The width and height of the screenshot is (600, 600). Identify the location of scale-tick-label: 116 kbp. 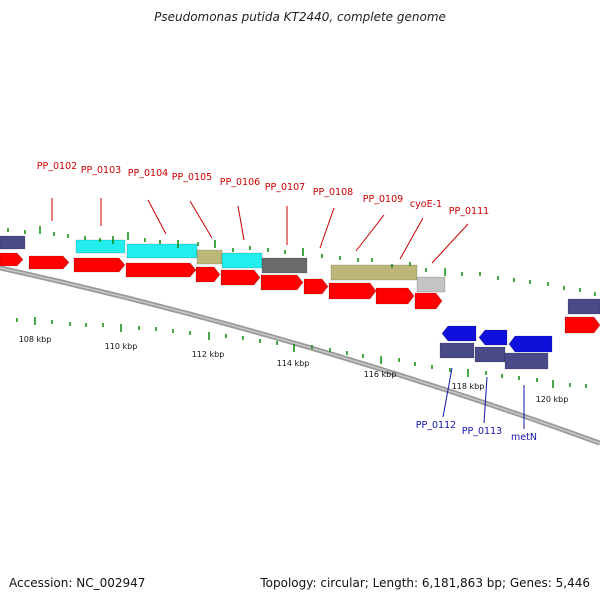
(380, 374).